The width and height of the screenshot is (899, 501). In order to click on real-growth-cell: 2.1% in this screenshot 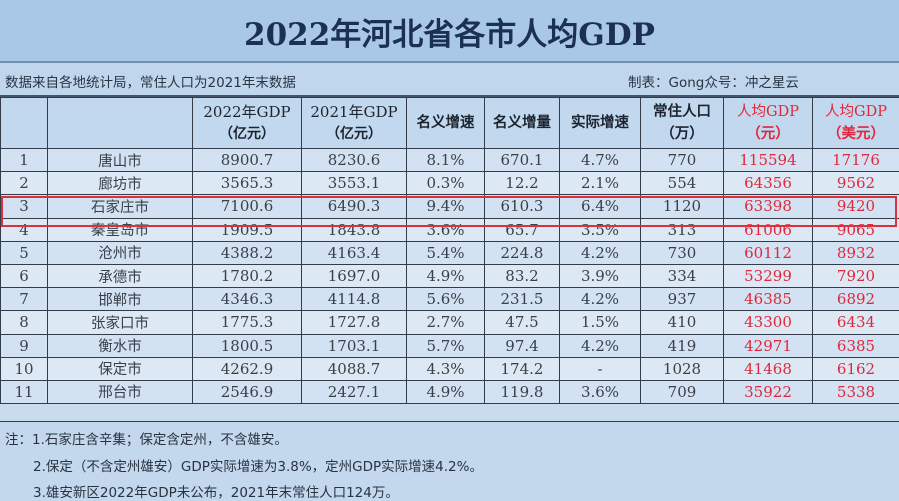, I will do `click(600, 183)`.